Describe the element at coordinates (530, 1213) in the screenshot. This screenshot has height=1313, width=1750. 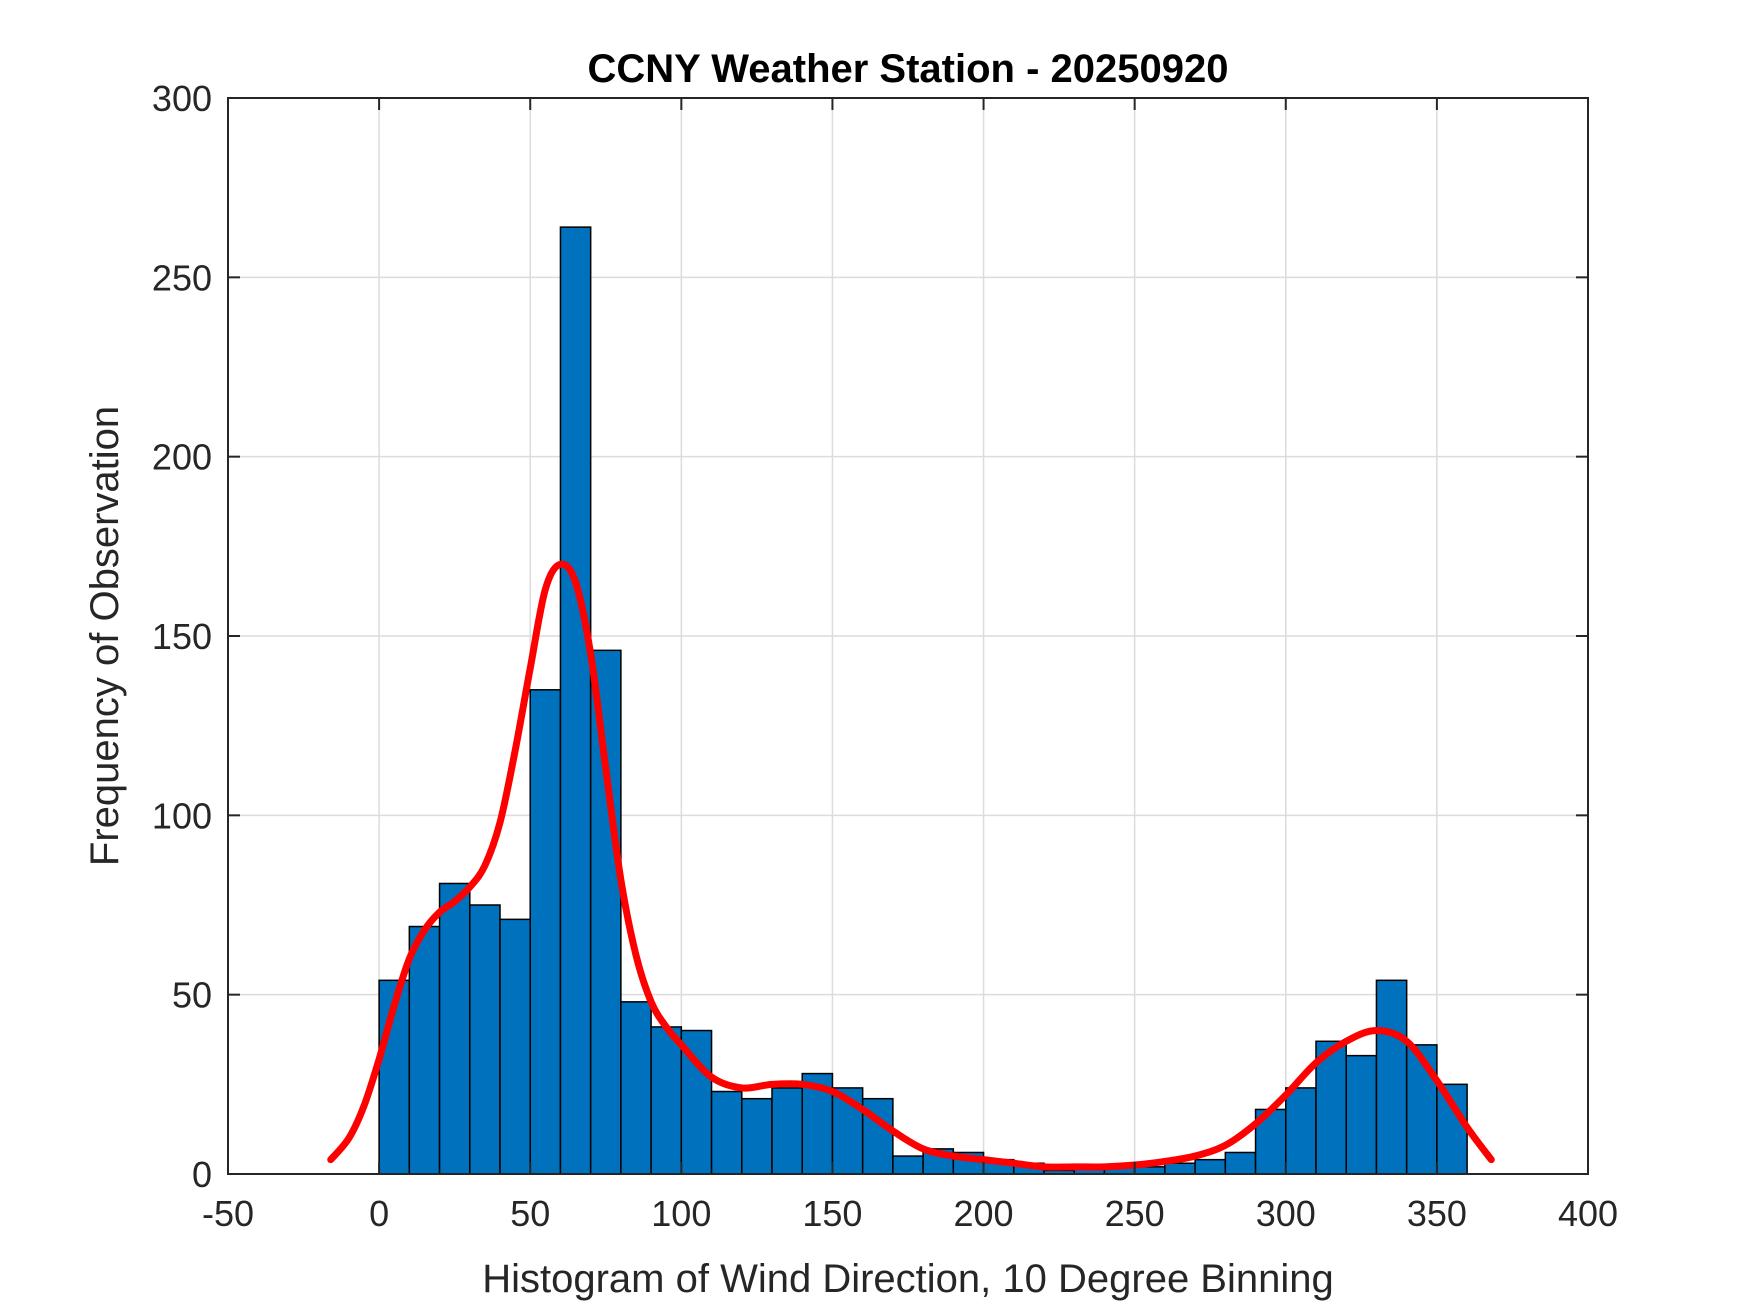
I see `x-tick-label: 50` at that location.